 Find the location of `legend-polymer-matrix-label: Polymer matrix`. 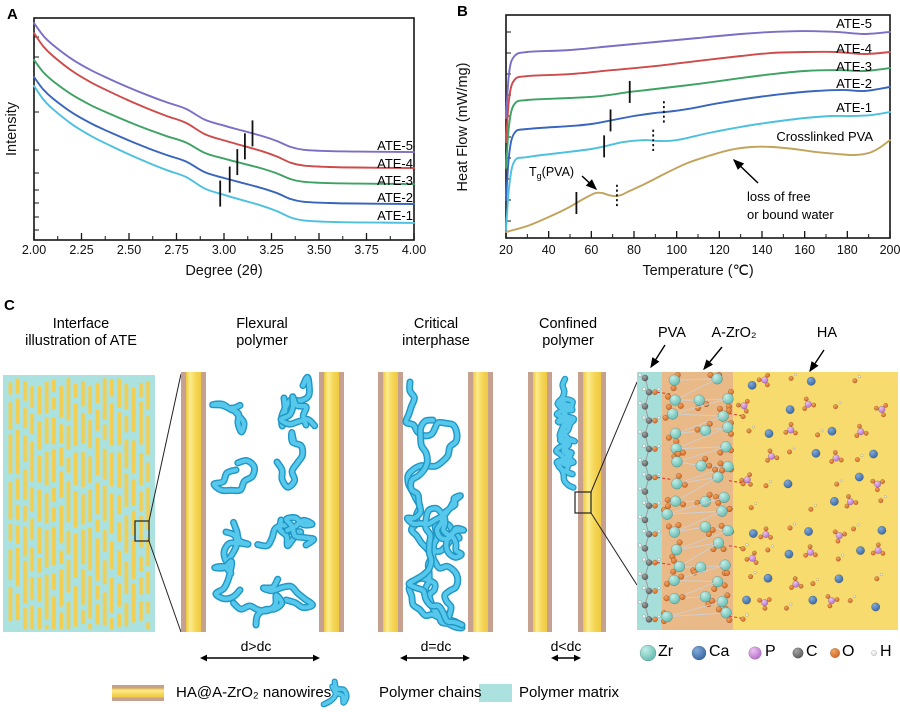

legend-polymer-matrix-label: Polymer matrix is located at coordinates (569, 692).